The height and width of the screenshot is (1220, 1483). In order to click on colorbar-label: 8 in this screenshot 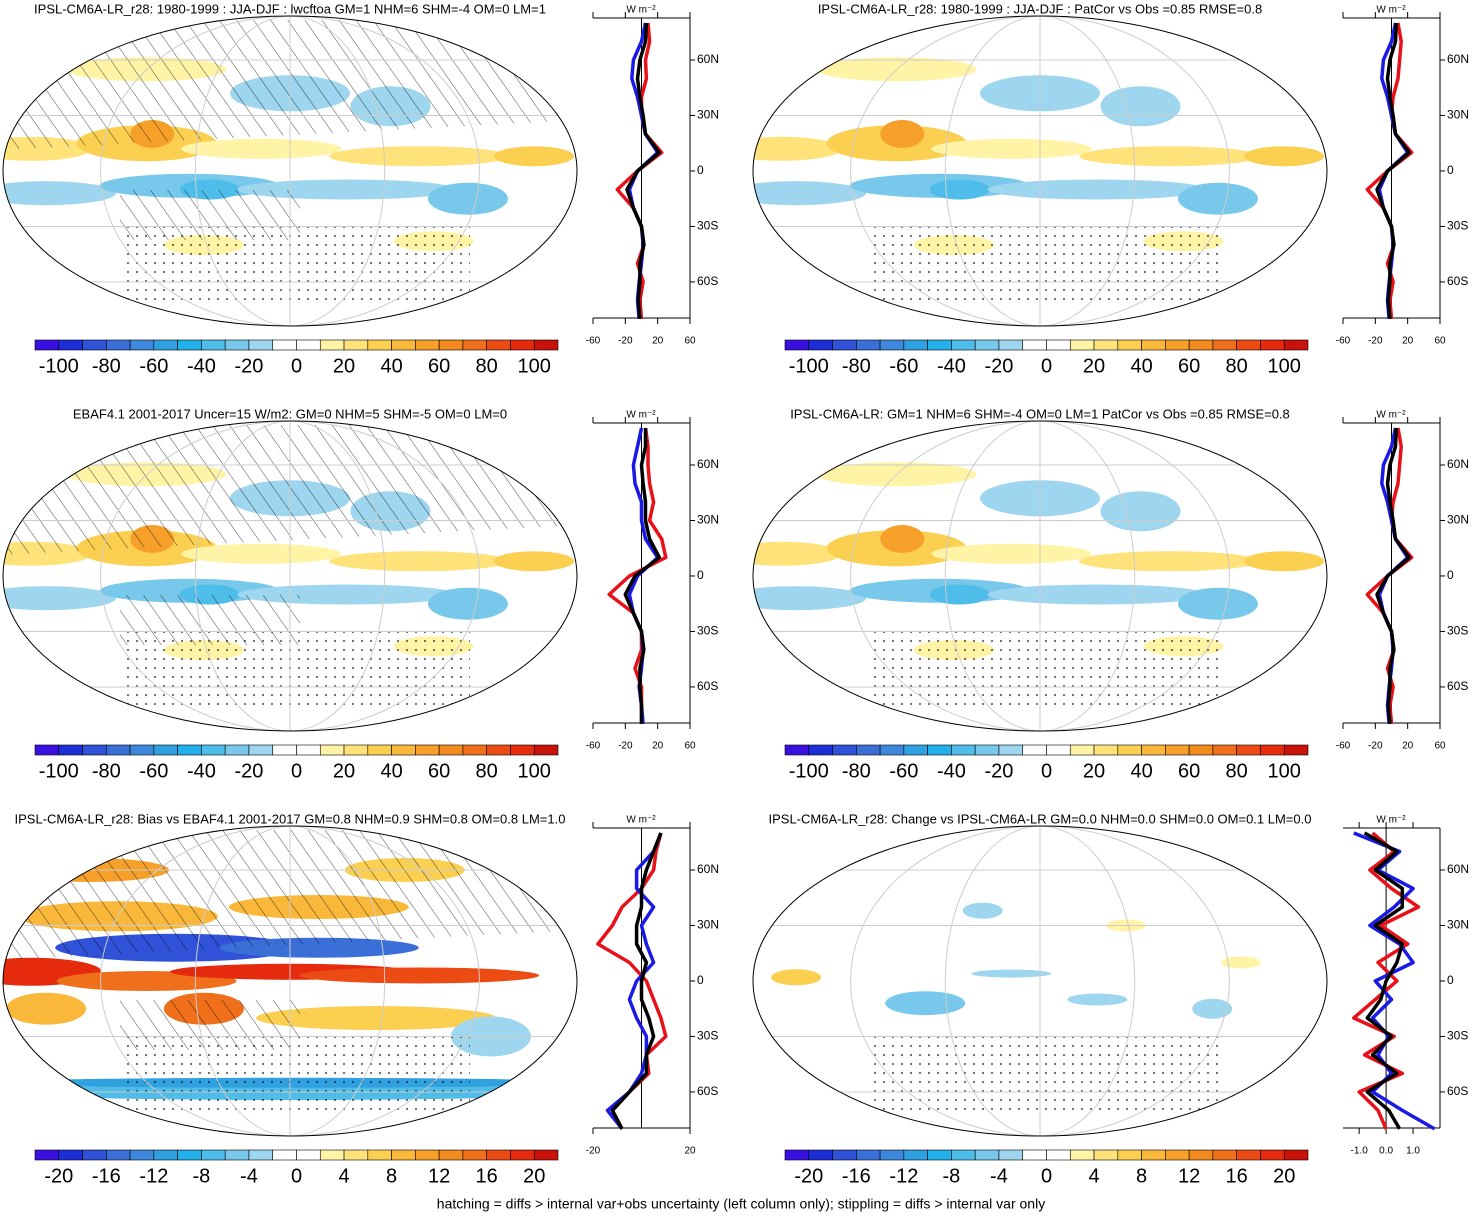, I will do `click(391, 1176)`.